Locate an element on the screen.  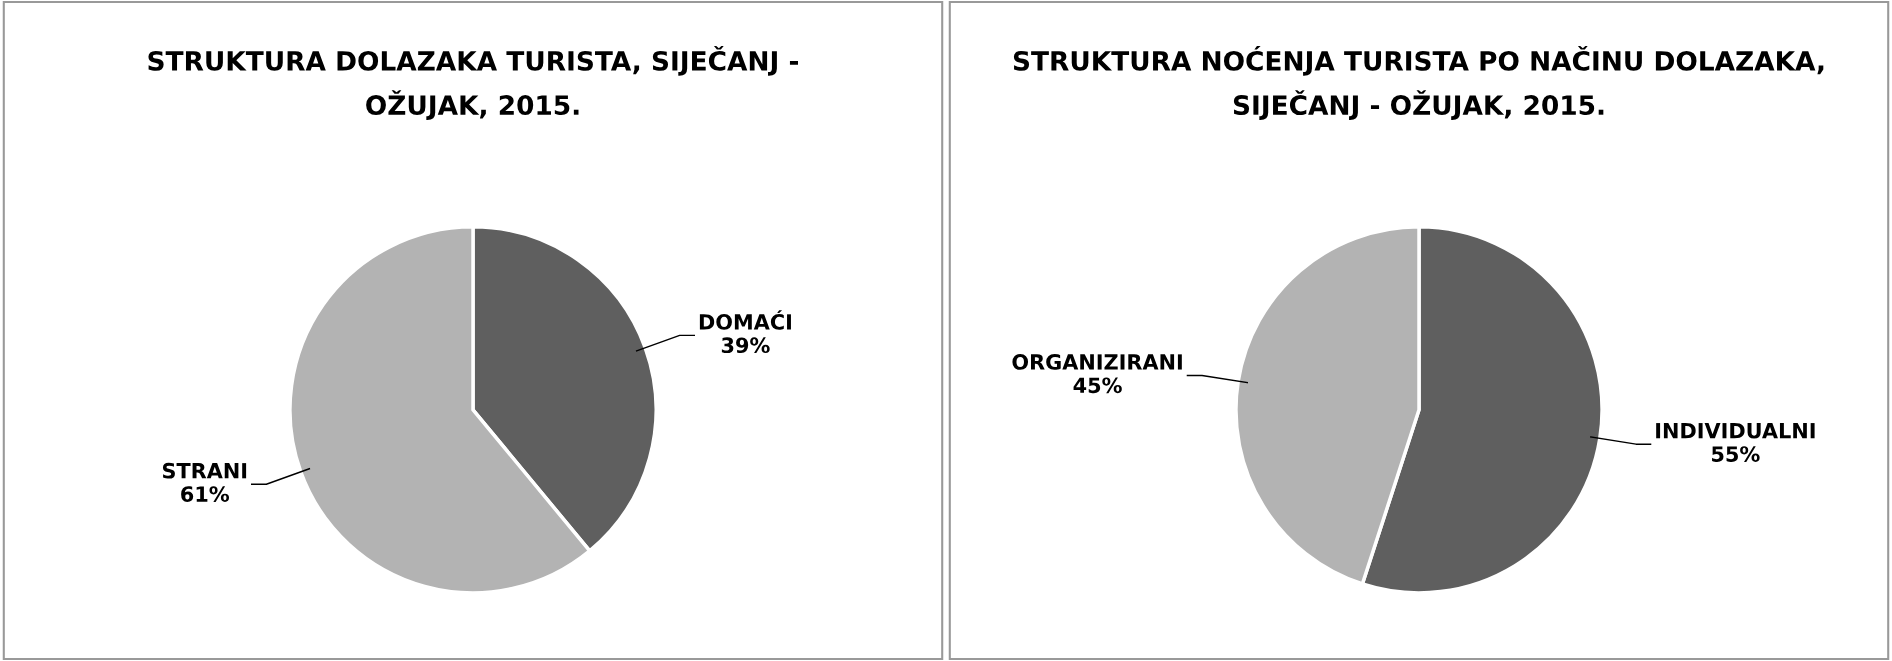
slice-label: DOMAĆI is located at coordinates (745, 320).